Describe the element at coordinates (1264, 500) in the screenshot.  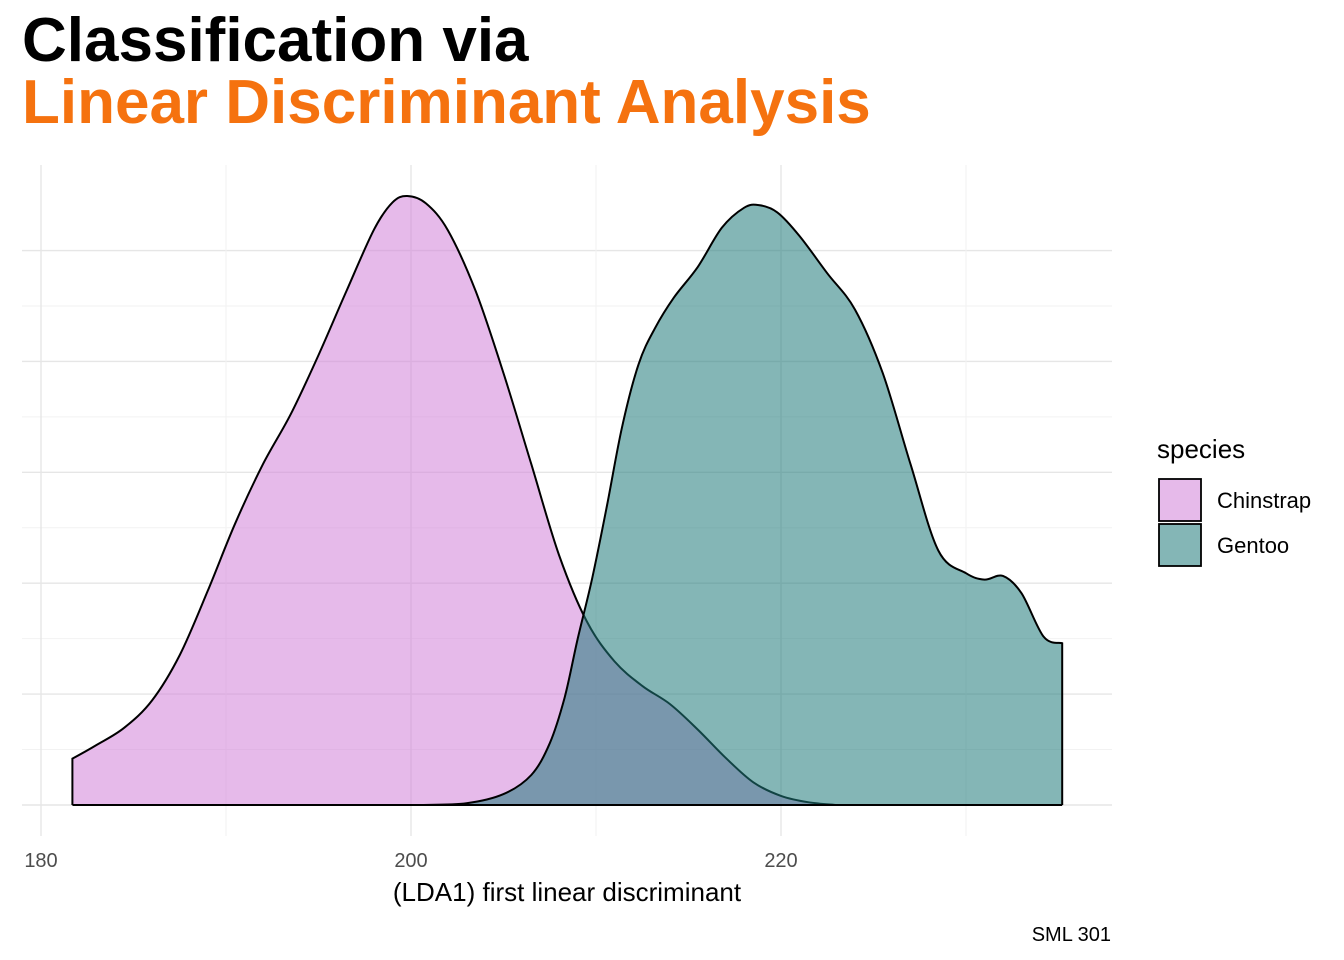
I see `legend-label-chinstrap: Chinstrap` at that location.